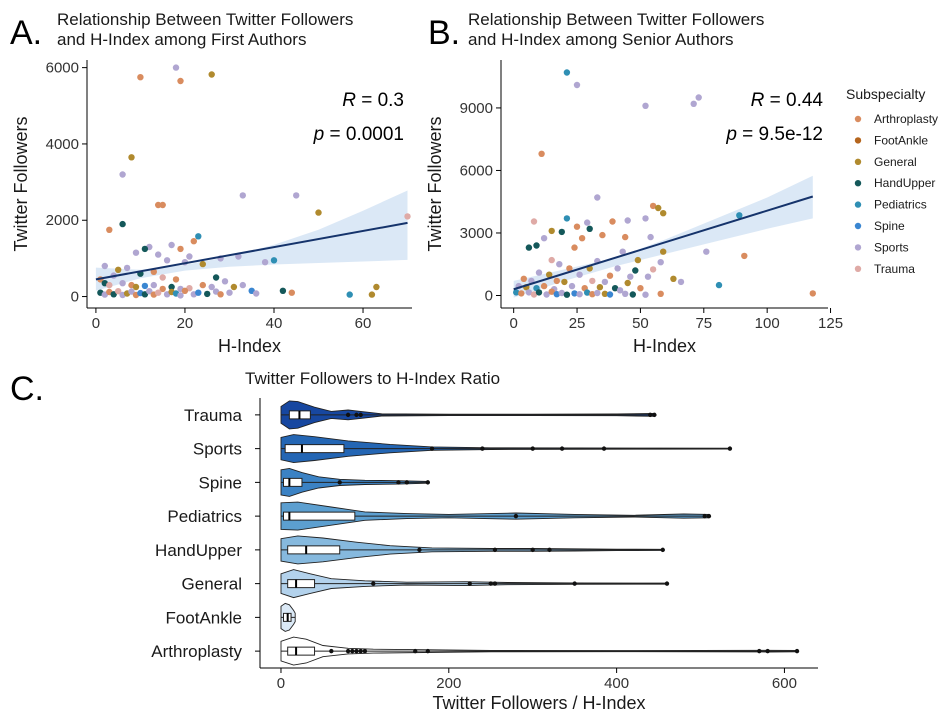 Image resolution: width=945 pixels, height=715 pixels. What do you see at coordinates (891, 247) in the screenshot?
I see `legend-label-sports: Sports` at bounding box center [891, 247].